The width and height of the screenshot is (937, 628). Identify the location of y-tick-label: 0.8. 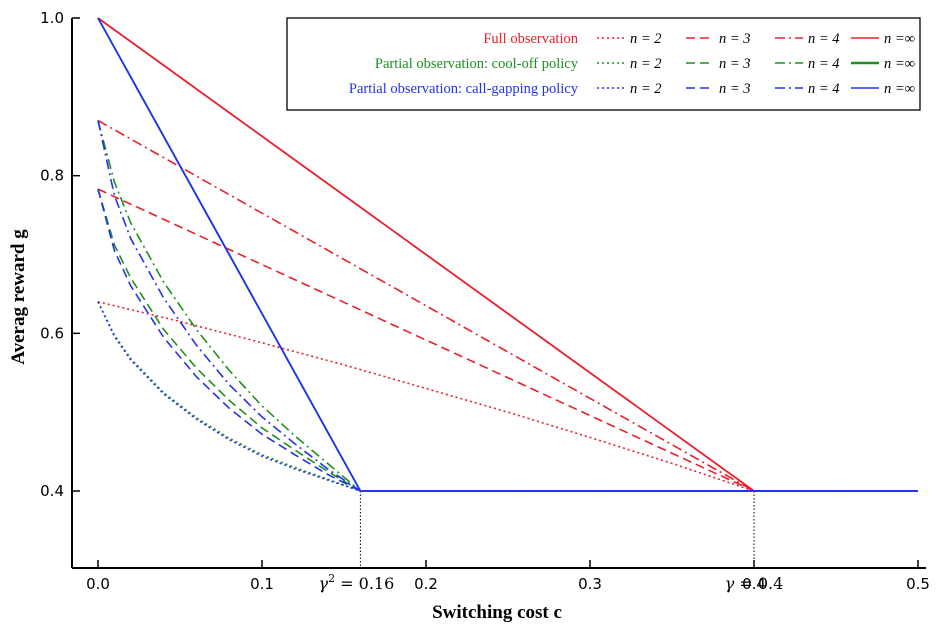
(52, 176).